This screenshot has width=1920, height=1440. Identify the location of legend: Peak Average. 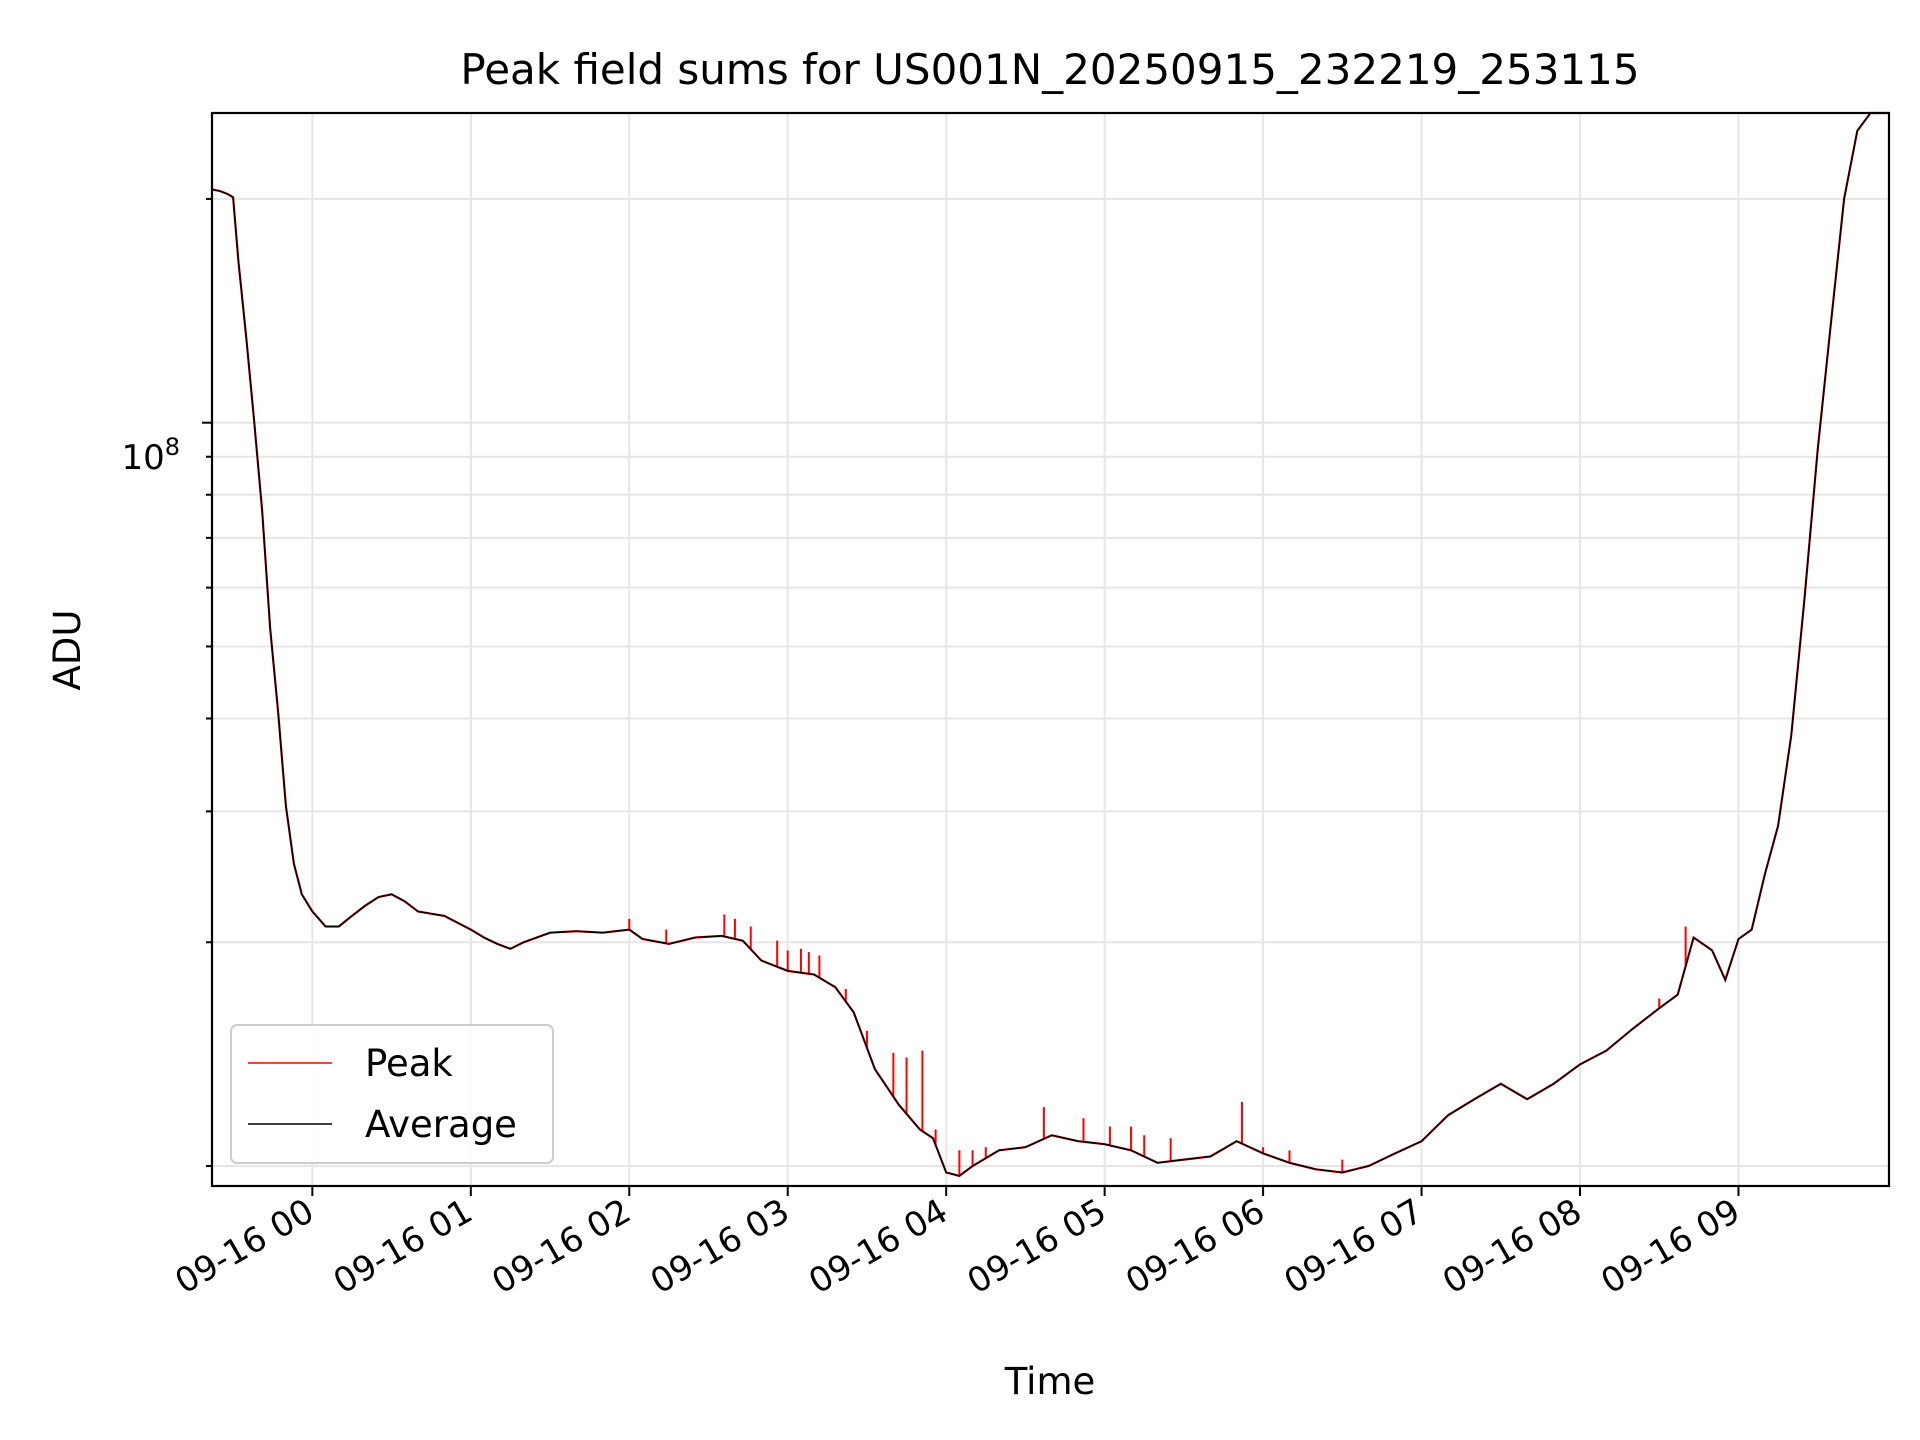
(392, 1094).